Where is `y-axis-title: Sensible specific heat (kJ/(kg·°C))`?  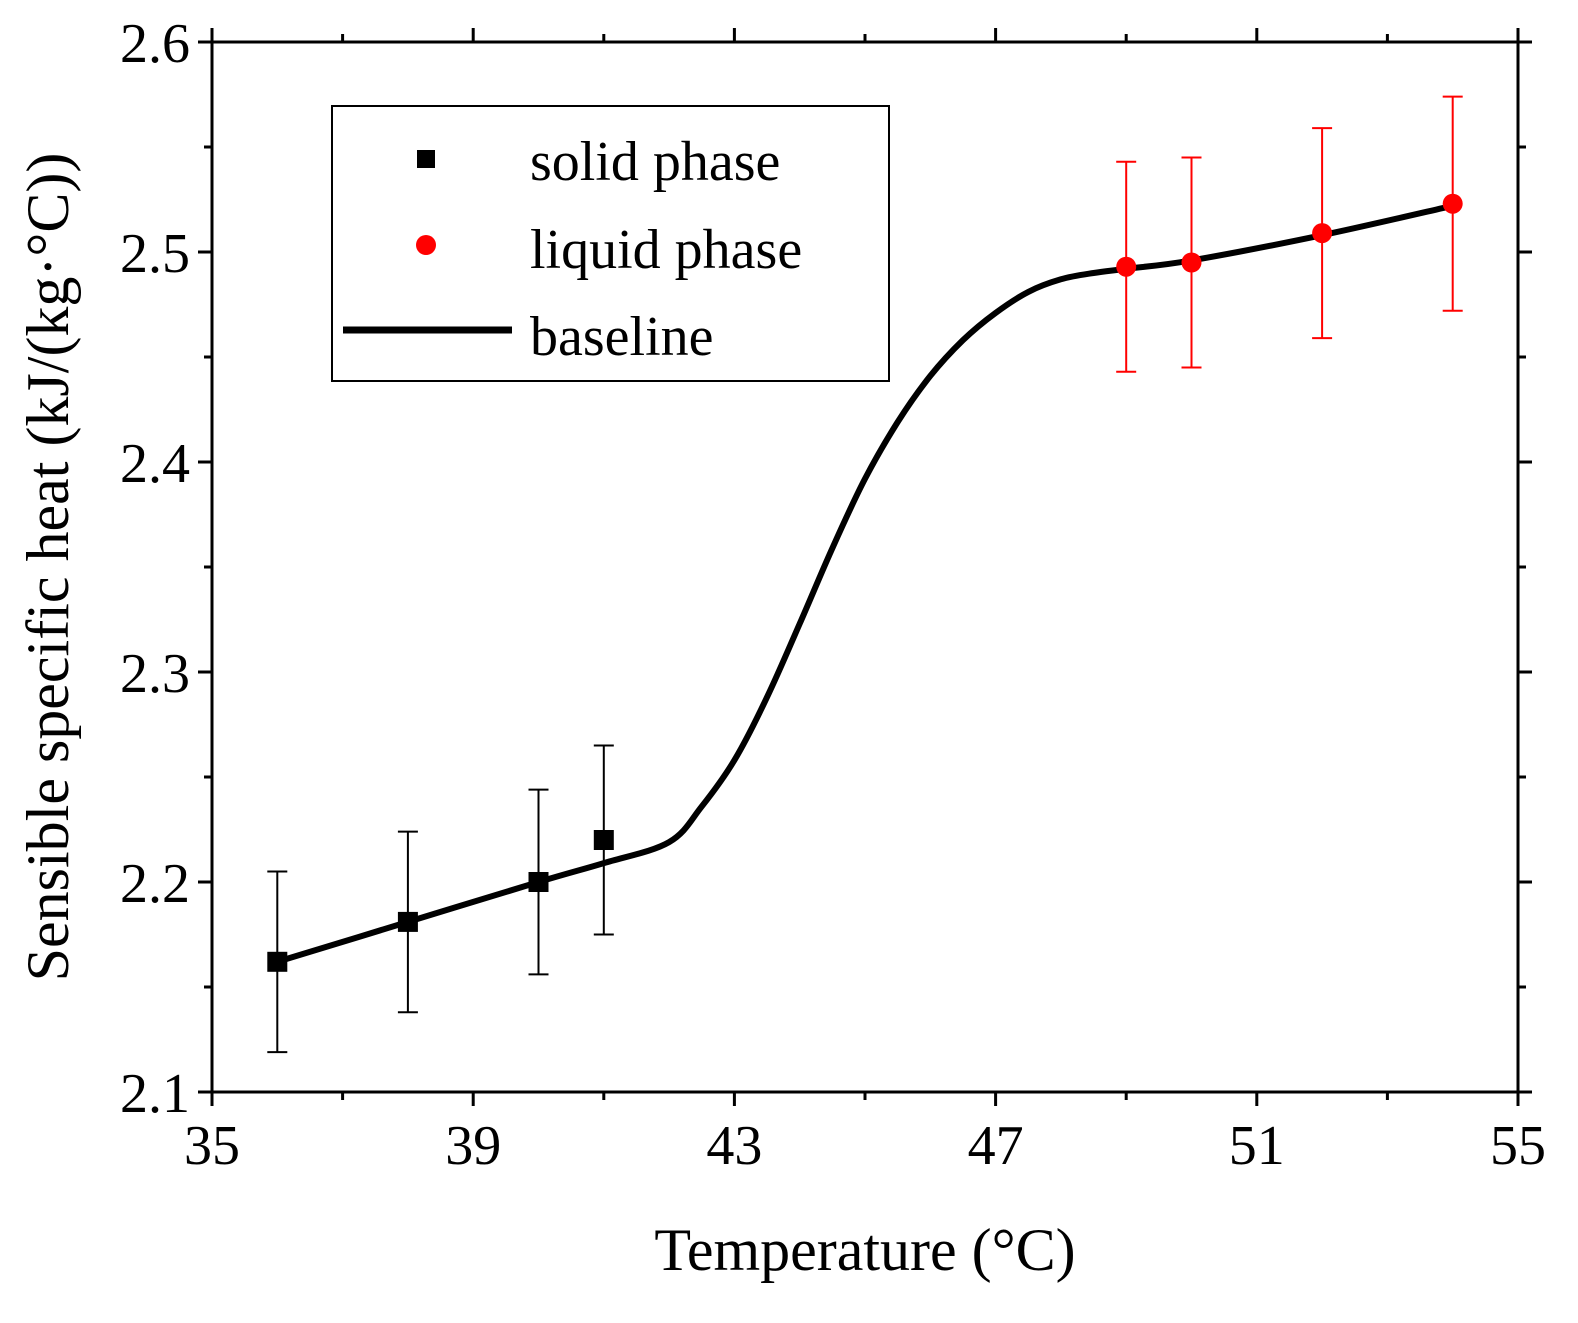 y-axis-title: Sensible specific heat (kJ/(kg·°C)) is located at coordinates (48, 567).